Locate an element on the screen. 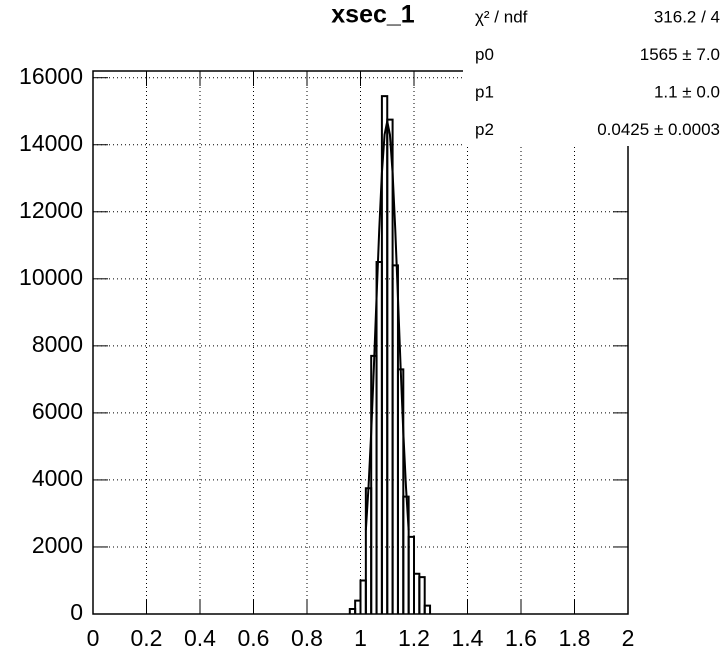 The height and width of the screenshot is (662, 726). y-tick-label: 12000 is located at coordinates (51, 210).